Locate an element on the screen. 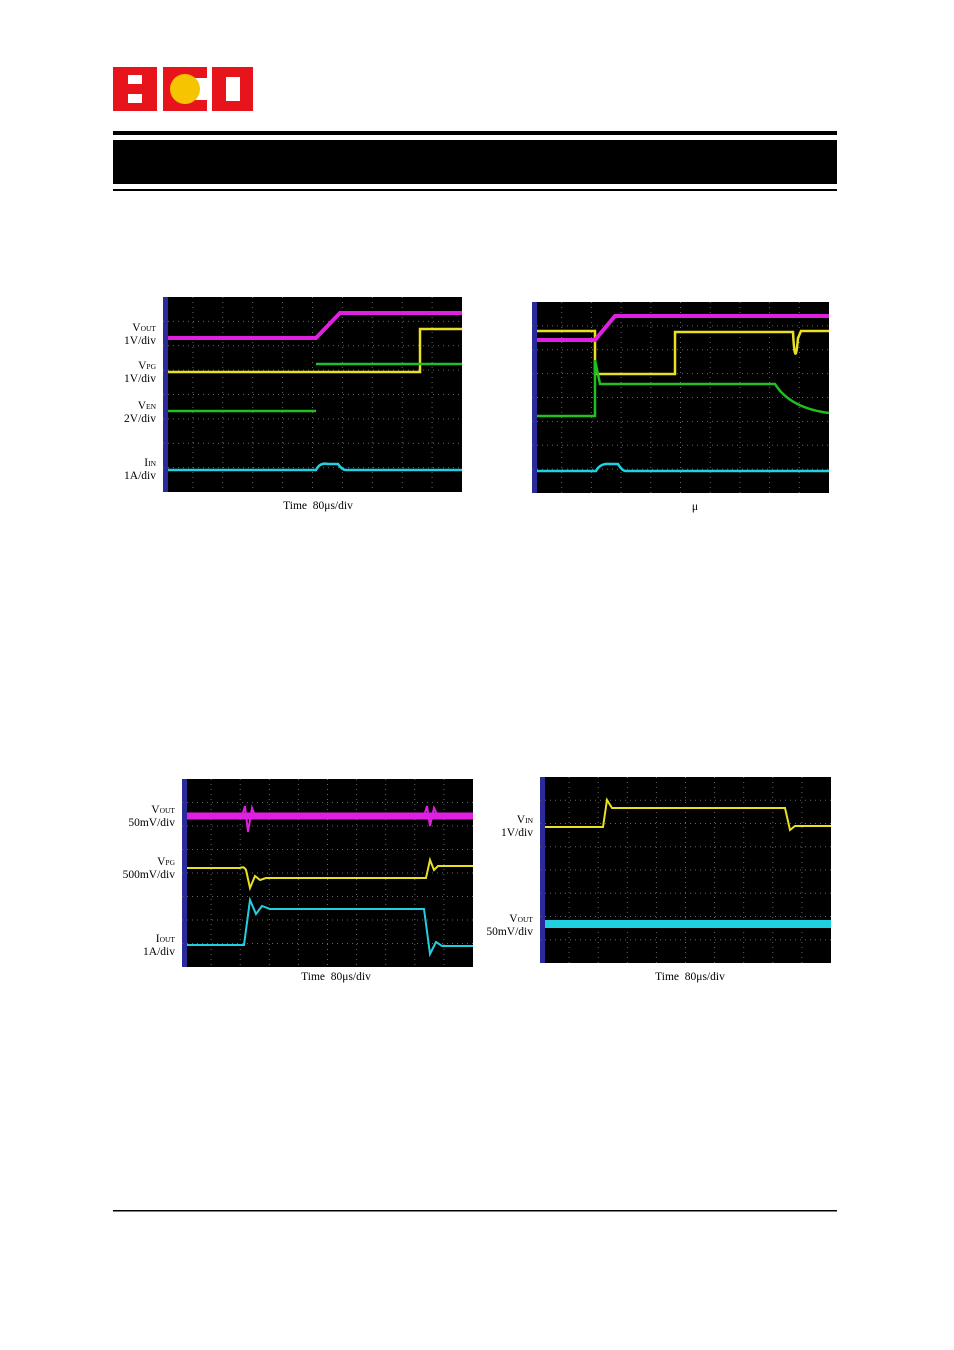 This screenshot has width=954, height=1350. trace-label: IIN 1A/div is located at coordinates (140, 470).